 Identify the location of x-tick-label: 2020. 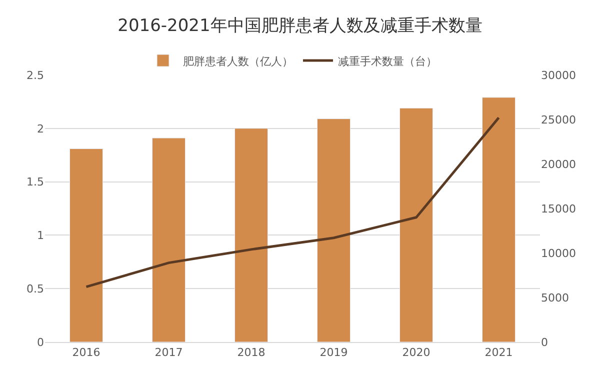
(416, 353).